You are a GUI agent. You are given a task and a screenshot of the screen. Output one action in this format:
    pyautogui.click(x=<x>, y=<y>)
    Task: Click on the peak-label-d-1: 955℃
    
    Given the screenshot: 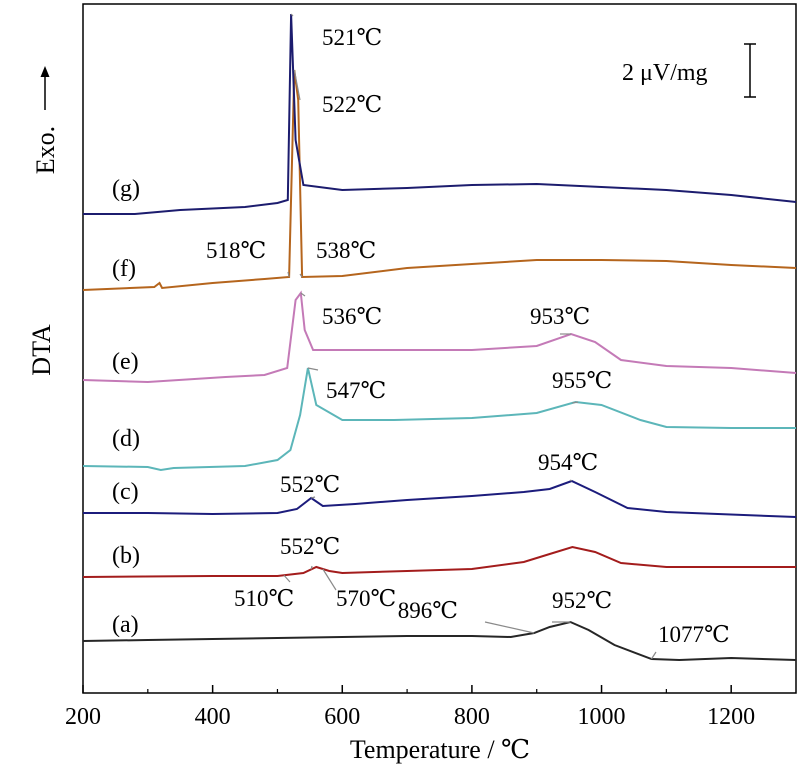 What is the action you would take?
    pyautogui.click(x=582, y=380)
    